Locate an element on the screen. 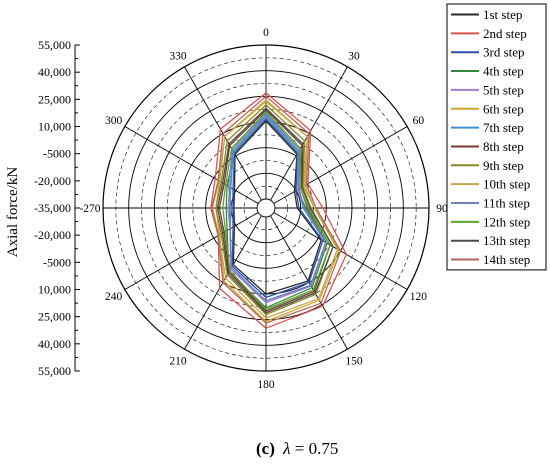 This screenshot has height=471, width=550. series-group is located at coordinates (279, 210).